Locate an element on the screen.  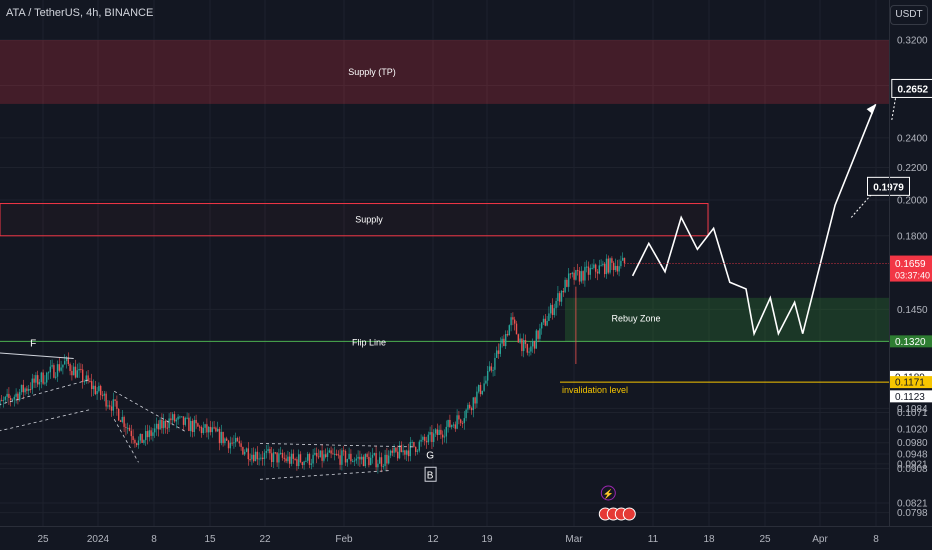
label-b: B is located at coordinates (430, 475).